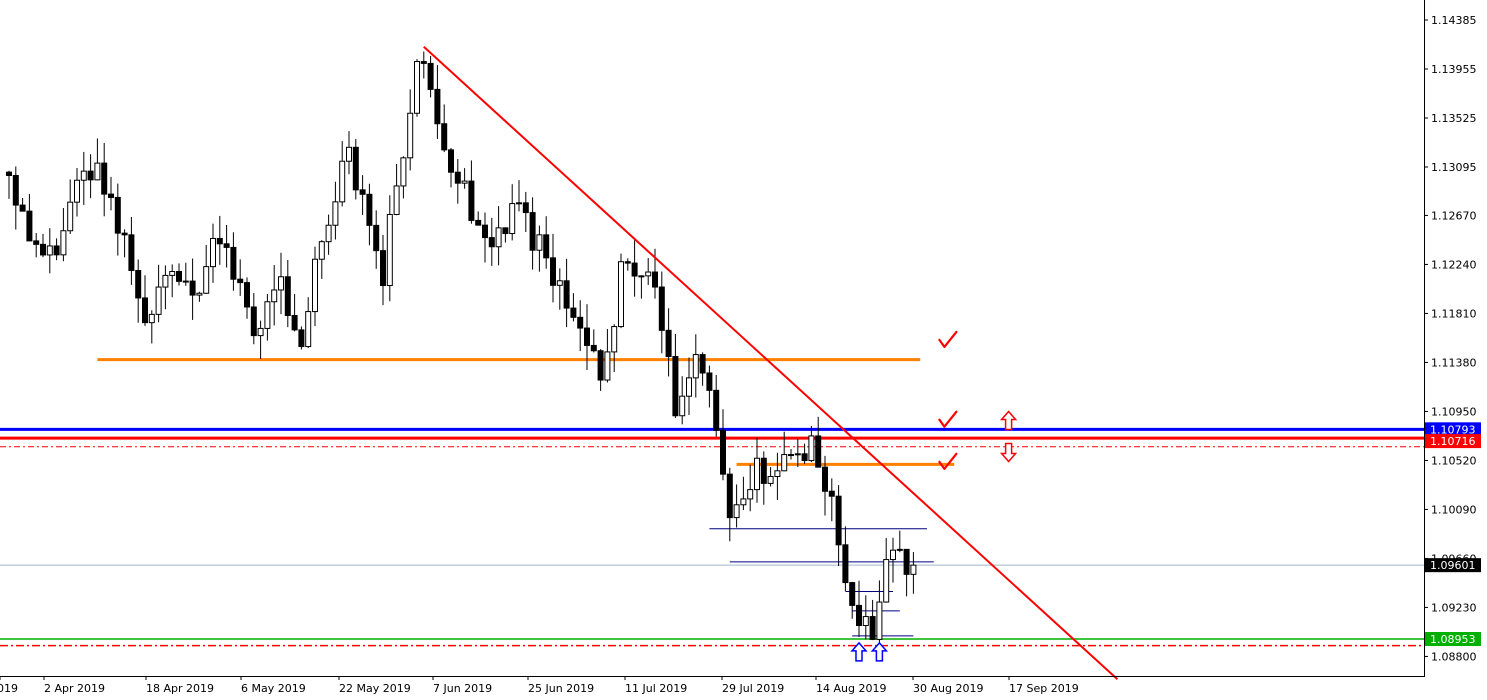 Image resolution: width=1487 pixels, height=700 pixels. What do you see at coordinates (375, 688) in the screenshot?
I see `x-tick-label: 22 May 2019` at bounding box center [375, 688].